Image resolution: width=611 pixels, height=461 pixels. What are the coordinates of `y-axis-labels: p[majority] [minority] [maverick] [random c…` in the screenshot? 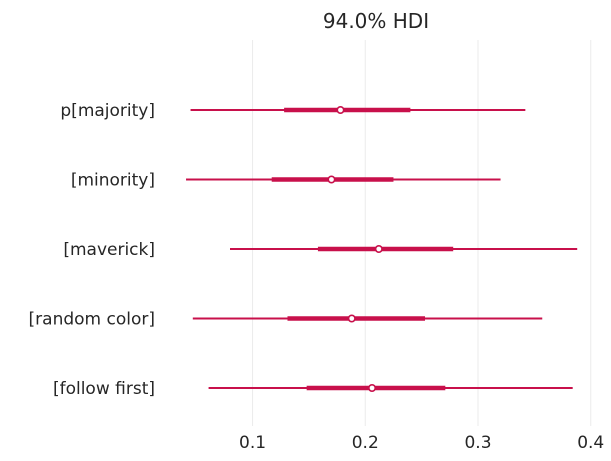 It's located at (92, 250).